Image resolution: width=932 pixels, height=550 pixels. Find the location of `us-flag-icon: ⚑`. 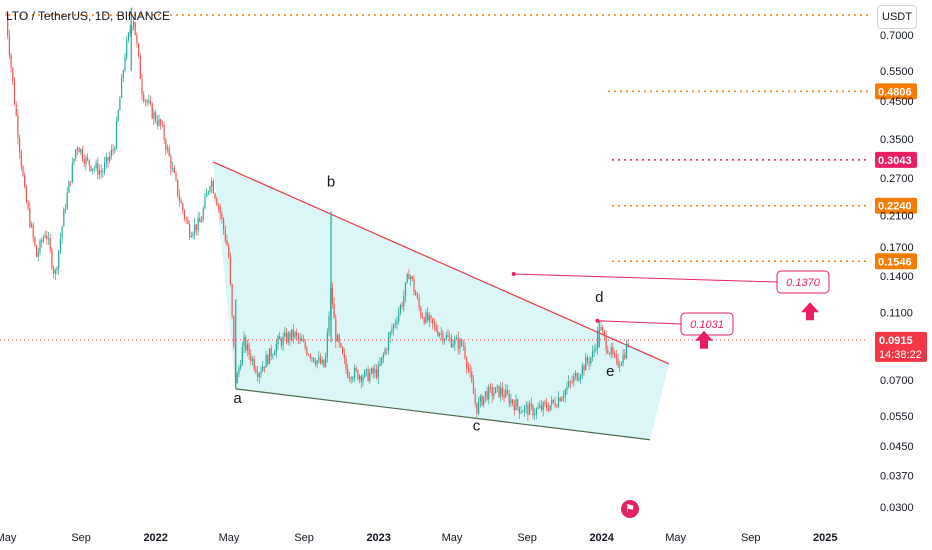

us-flag-icon: ⚑ is located at coordinates (630, 509).